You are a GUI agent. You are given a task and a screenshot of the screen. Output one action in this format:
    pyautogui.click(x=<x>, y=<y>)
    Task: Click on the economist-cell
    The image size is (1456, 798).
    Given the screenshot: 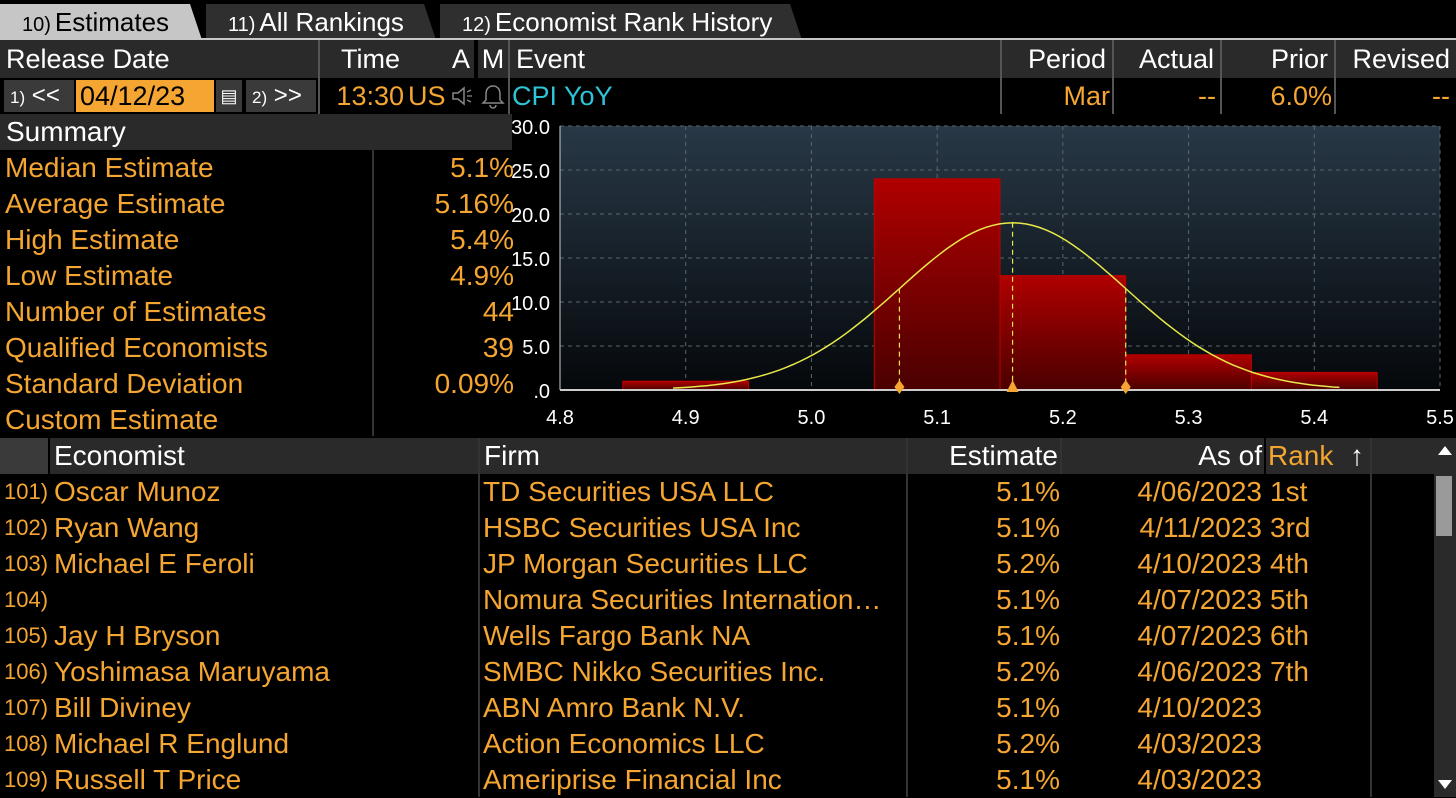 What is the action you would take?
    pyautogui.click(x=264, y=600)
    